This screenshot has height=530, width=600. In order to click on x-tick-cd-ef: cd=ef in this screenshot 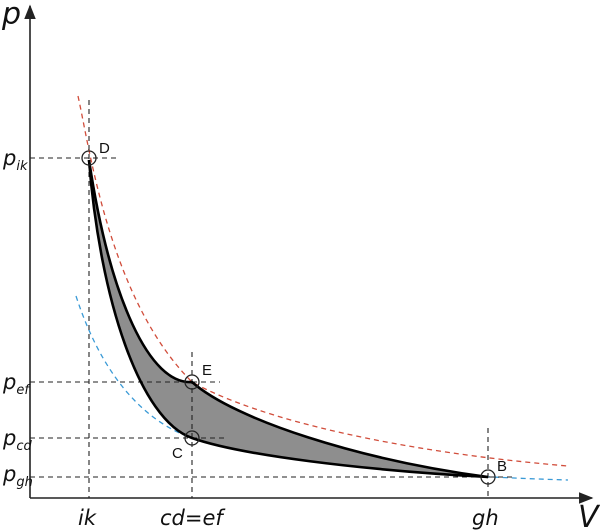, I will do `click(193, 518)`.